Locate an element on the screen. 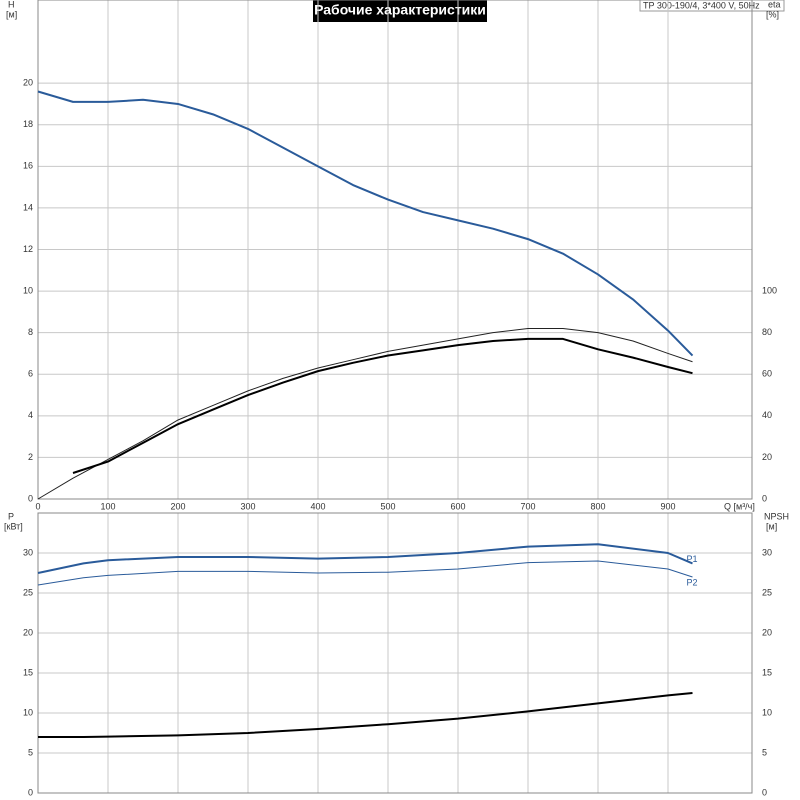 The height and width of the screenshot is (800, 800). y-tick-label: 18 is located at coordinates (28, 124).